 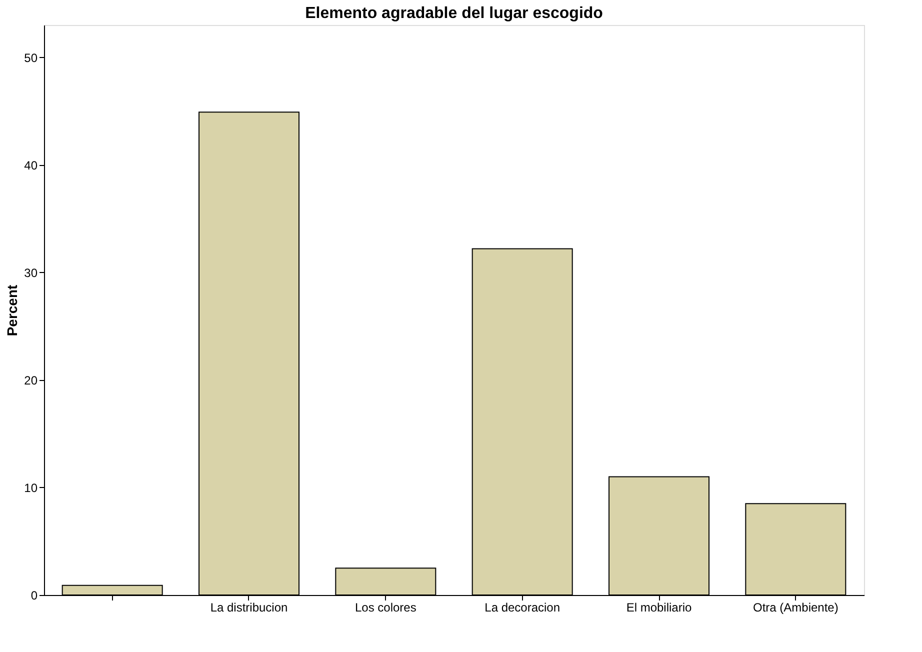 I want to click on x-tick-label: La distribucion, so click(x=249, y=607).